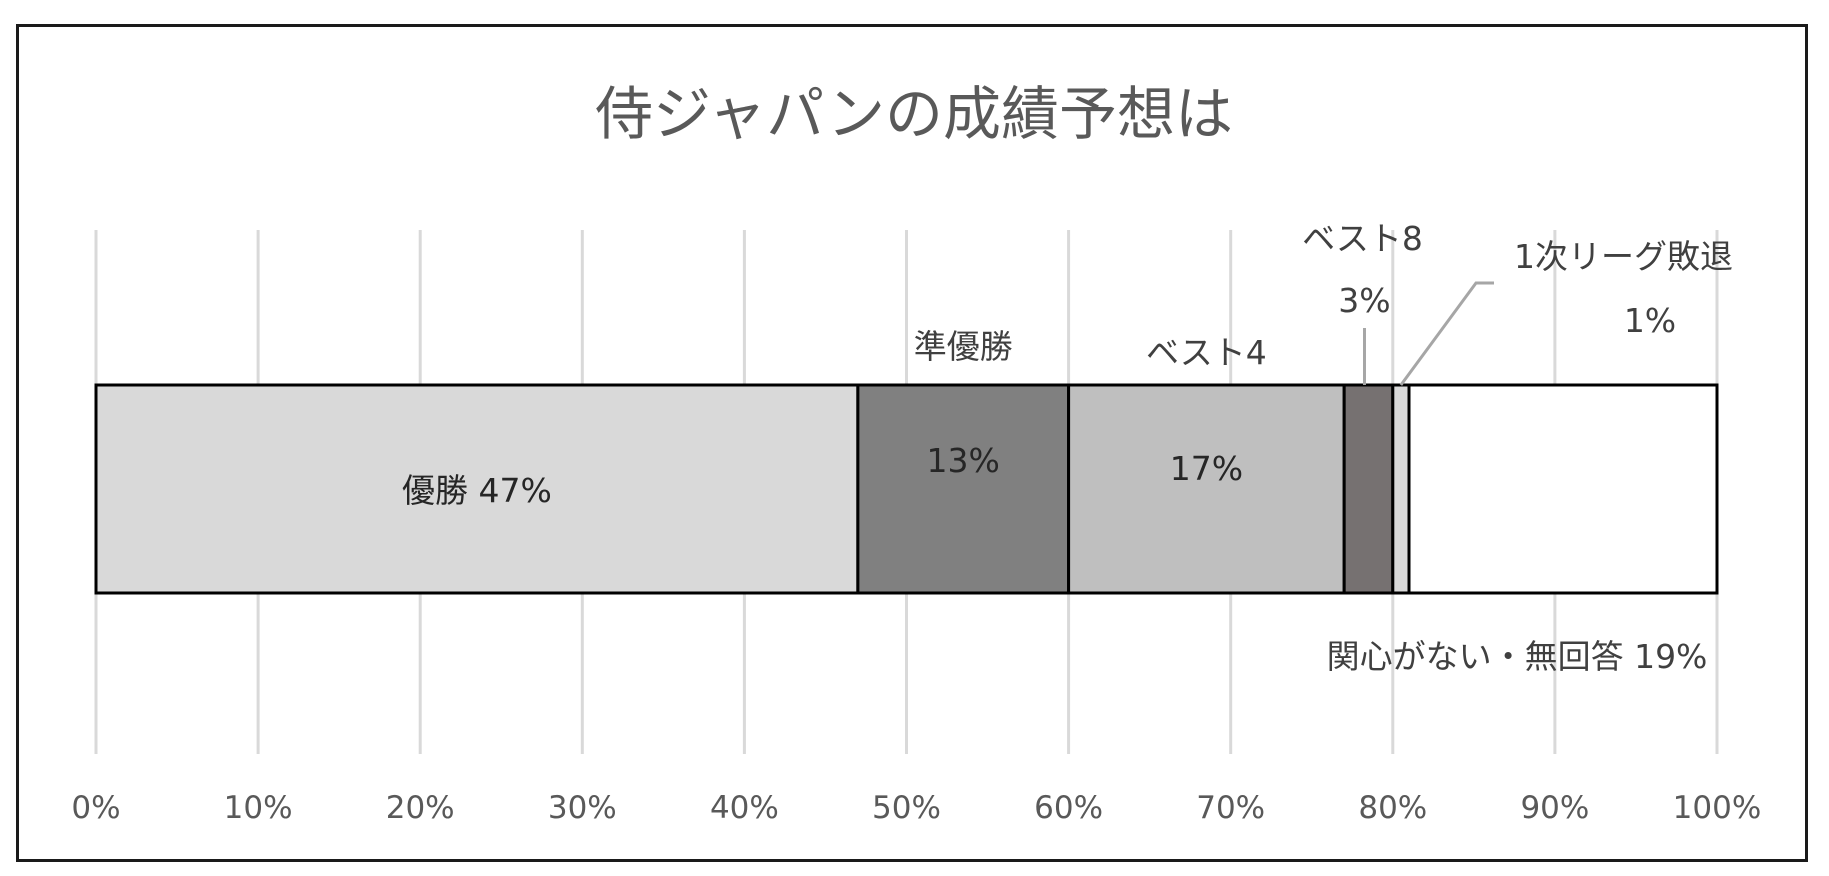 The width and height of the screenshot is (1829, 876). What do you see at coordinates (258, 808) in the screenshot?
I see `x-tick-label: 10%` at bounding box center [258, 808].